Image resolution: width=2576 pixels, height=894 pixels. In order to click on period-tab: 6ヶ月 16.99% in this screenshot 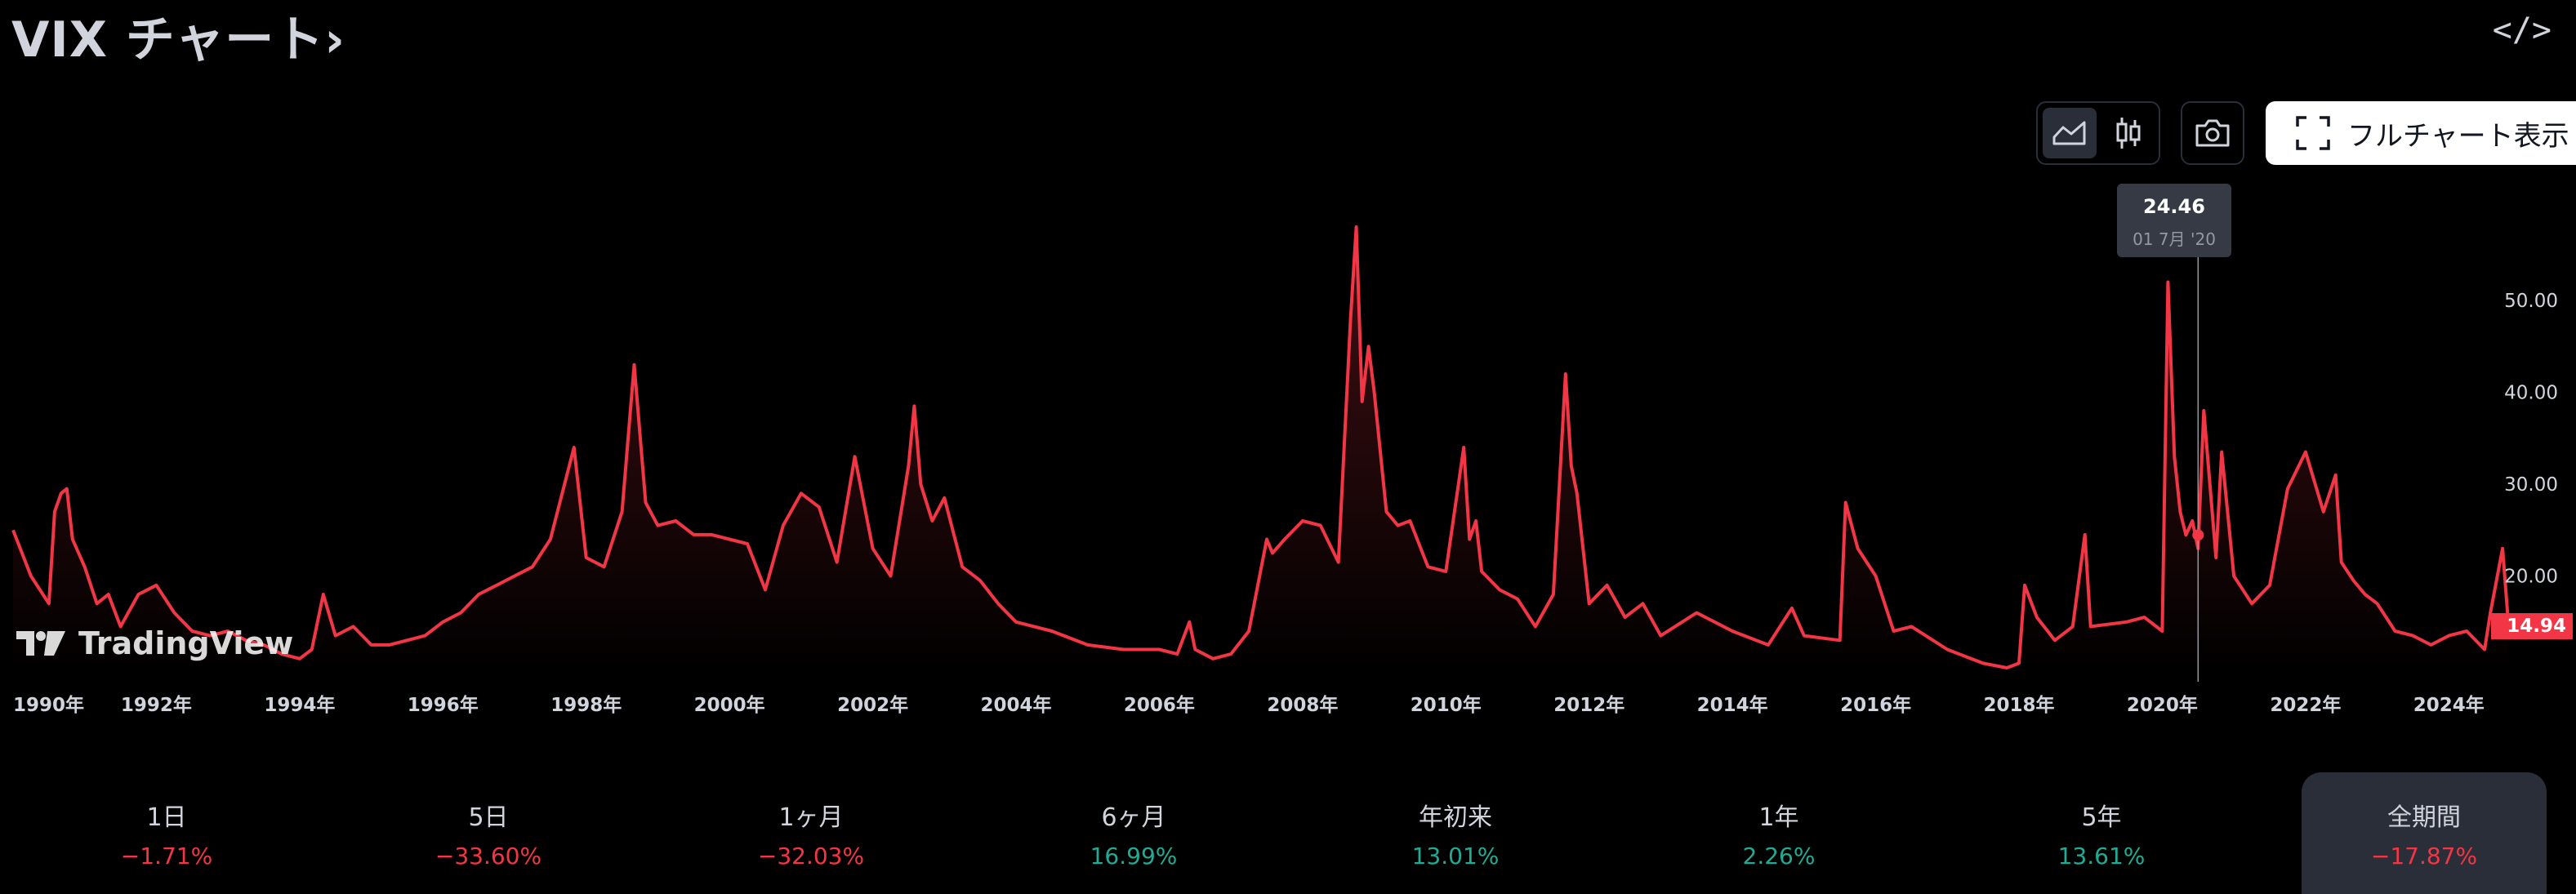, I will do `click(1133, 833)`.